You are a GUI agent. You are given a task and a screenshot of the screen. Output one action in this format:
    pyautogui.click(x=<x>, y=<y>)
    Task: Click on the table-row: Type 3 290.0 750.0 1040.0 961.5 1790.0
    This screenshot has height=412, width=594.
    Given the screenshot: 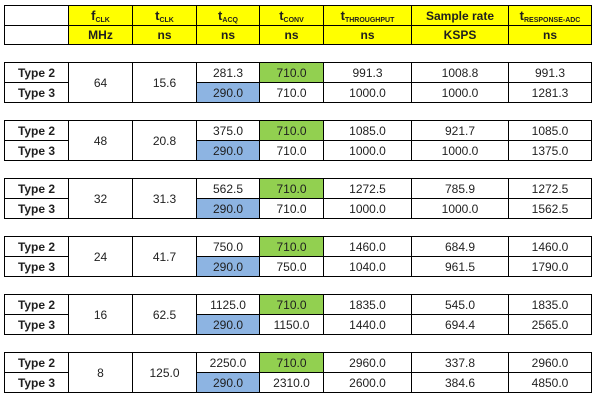 What is the action you would take?
    pyautogui.click(x=298, y=266)
    